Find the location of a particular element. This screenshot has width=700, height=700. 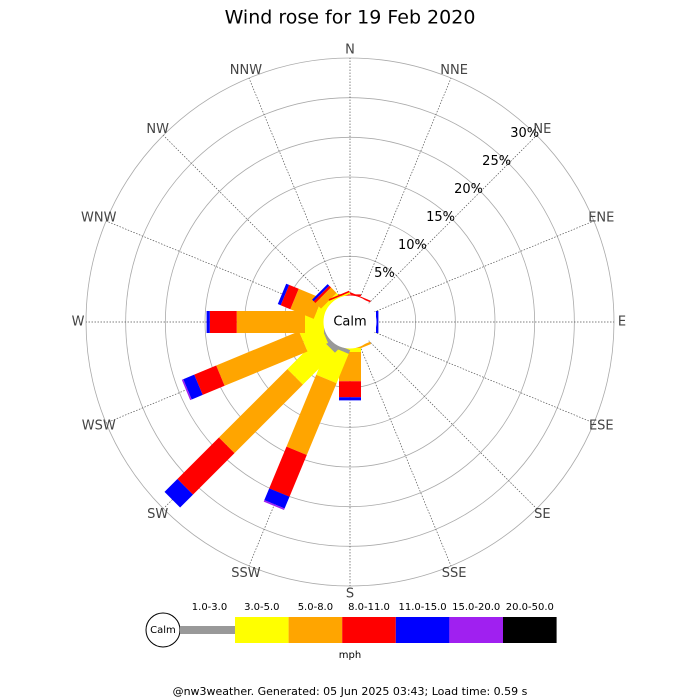

legend-label: 3.0-5.0 is located at coordinates (261, 607).